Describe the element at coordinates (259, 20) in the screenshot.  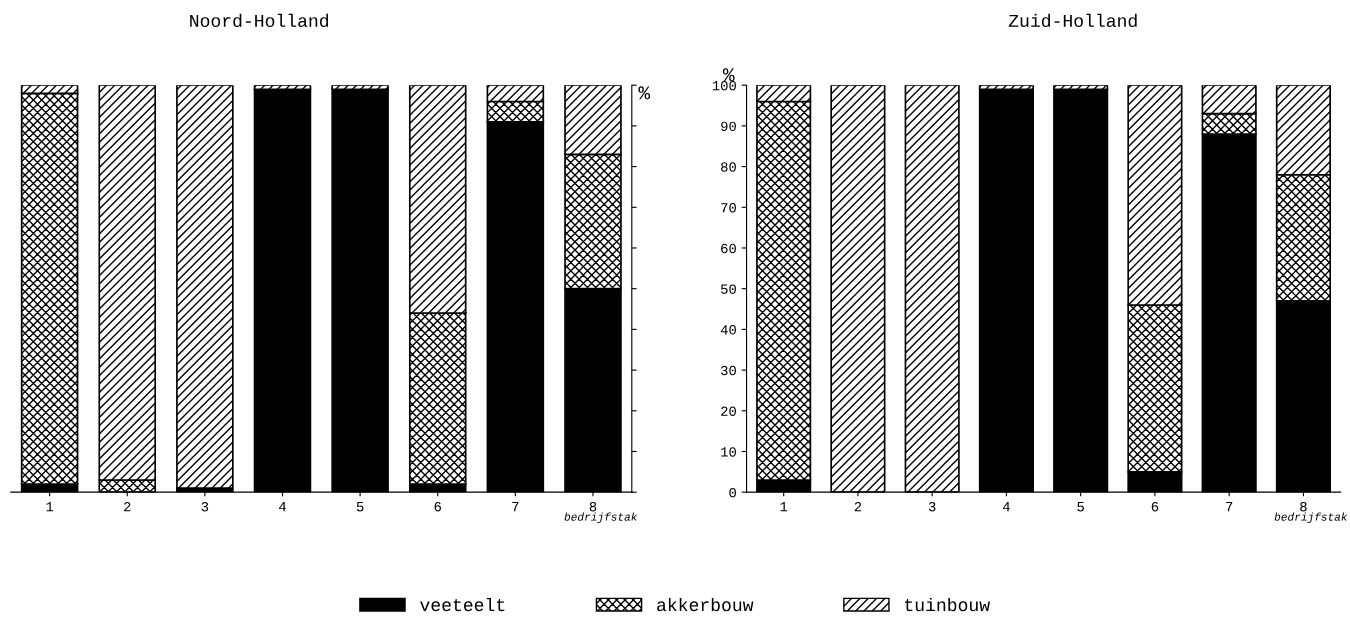
I see `chart-title: Noord-Holland` at that location.